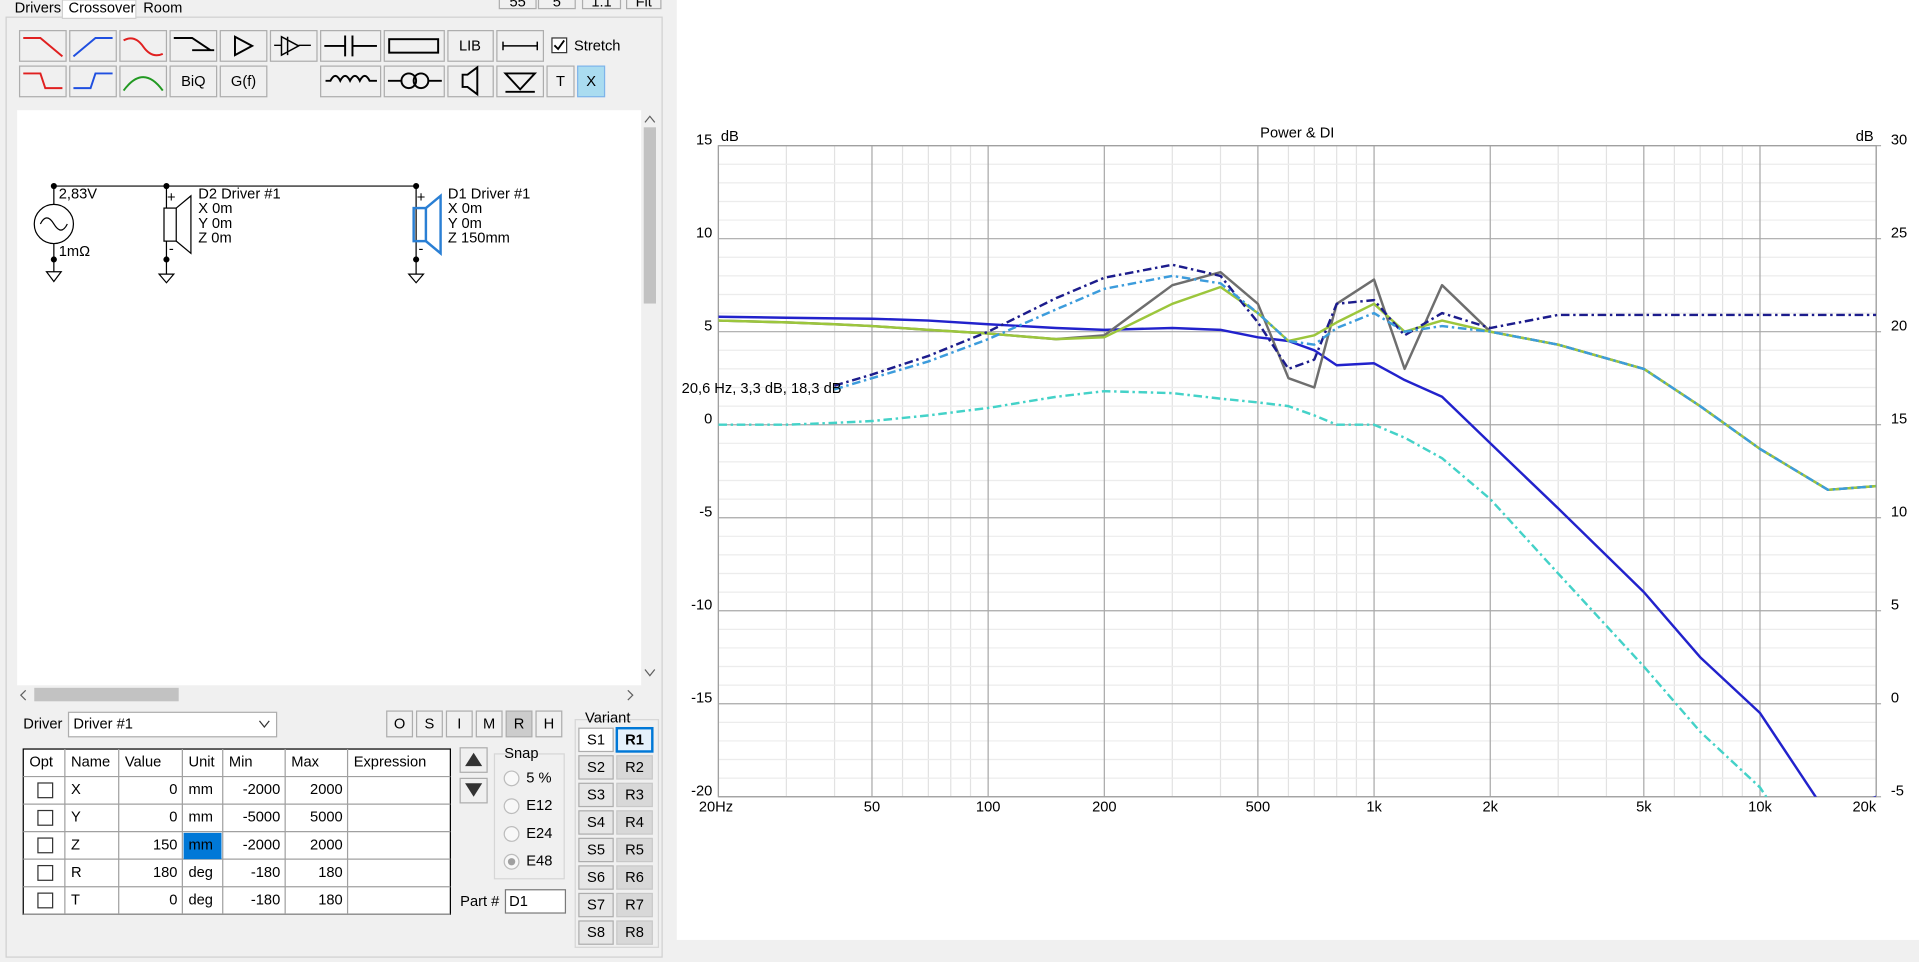  I want to click on table-cell: Z, so click(75, 845).